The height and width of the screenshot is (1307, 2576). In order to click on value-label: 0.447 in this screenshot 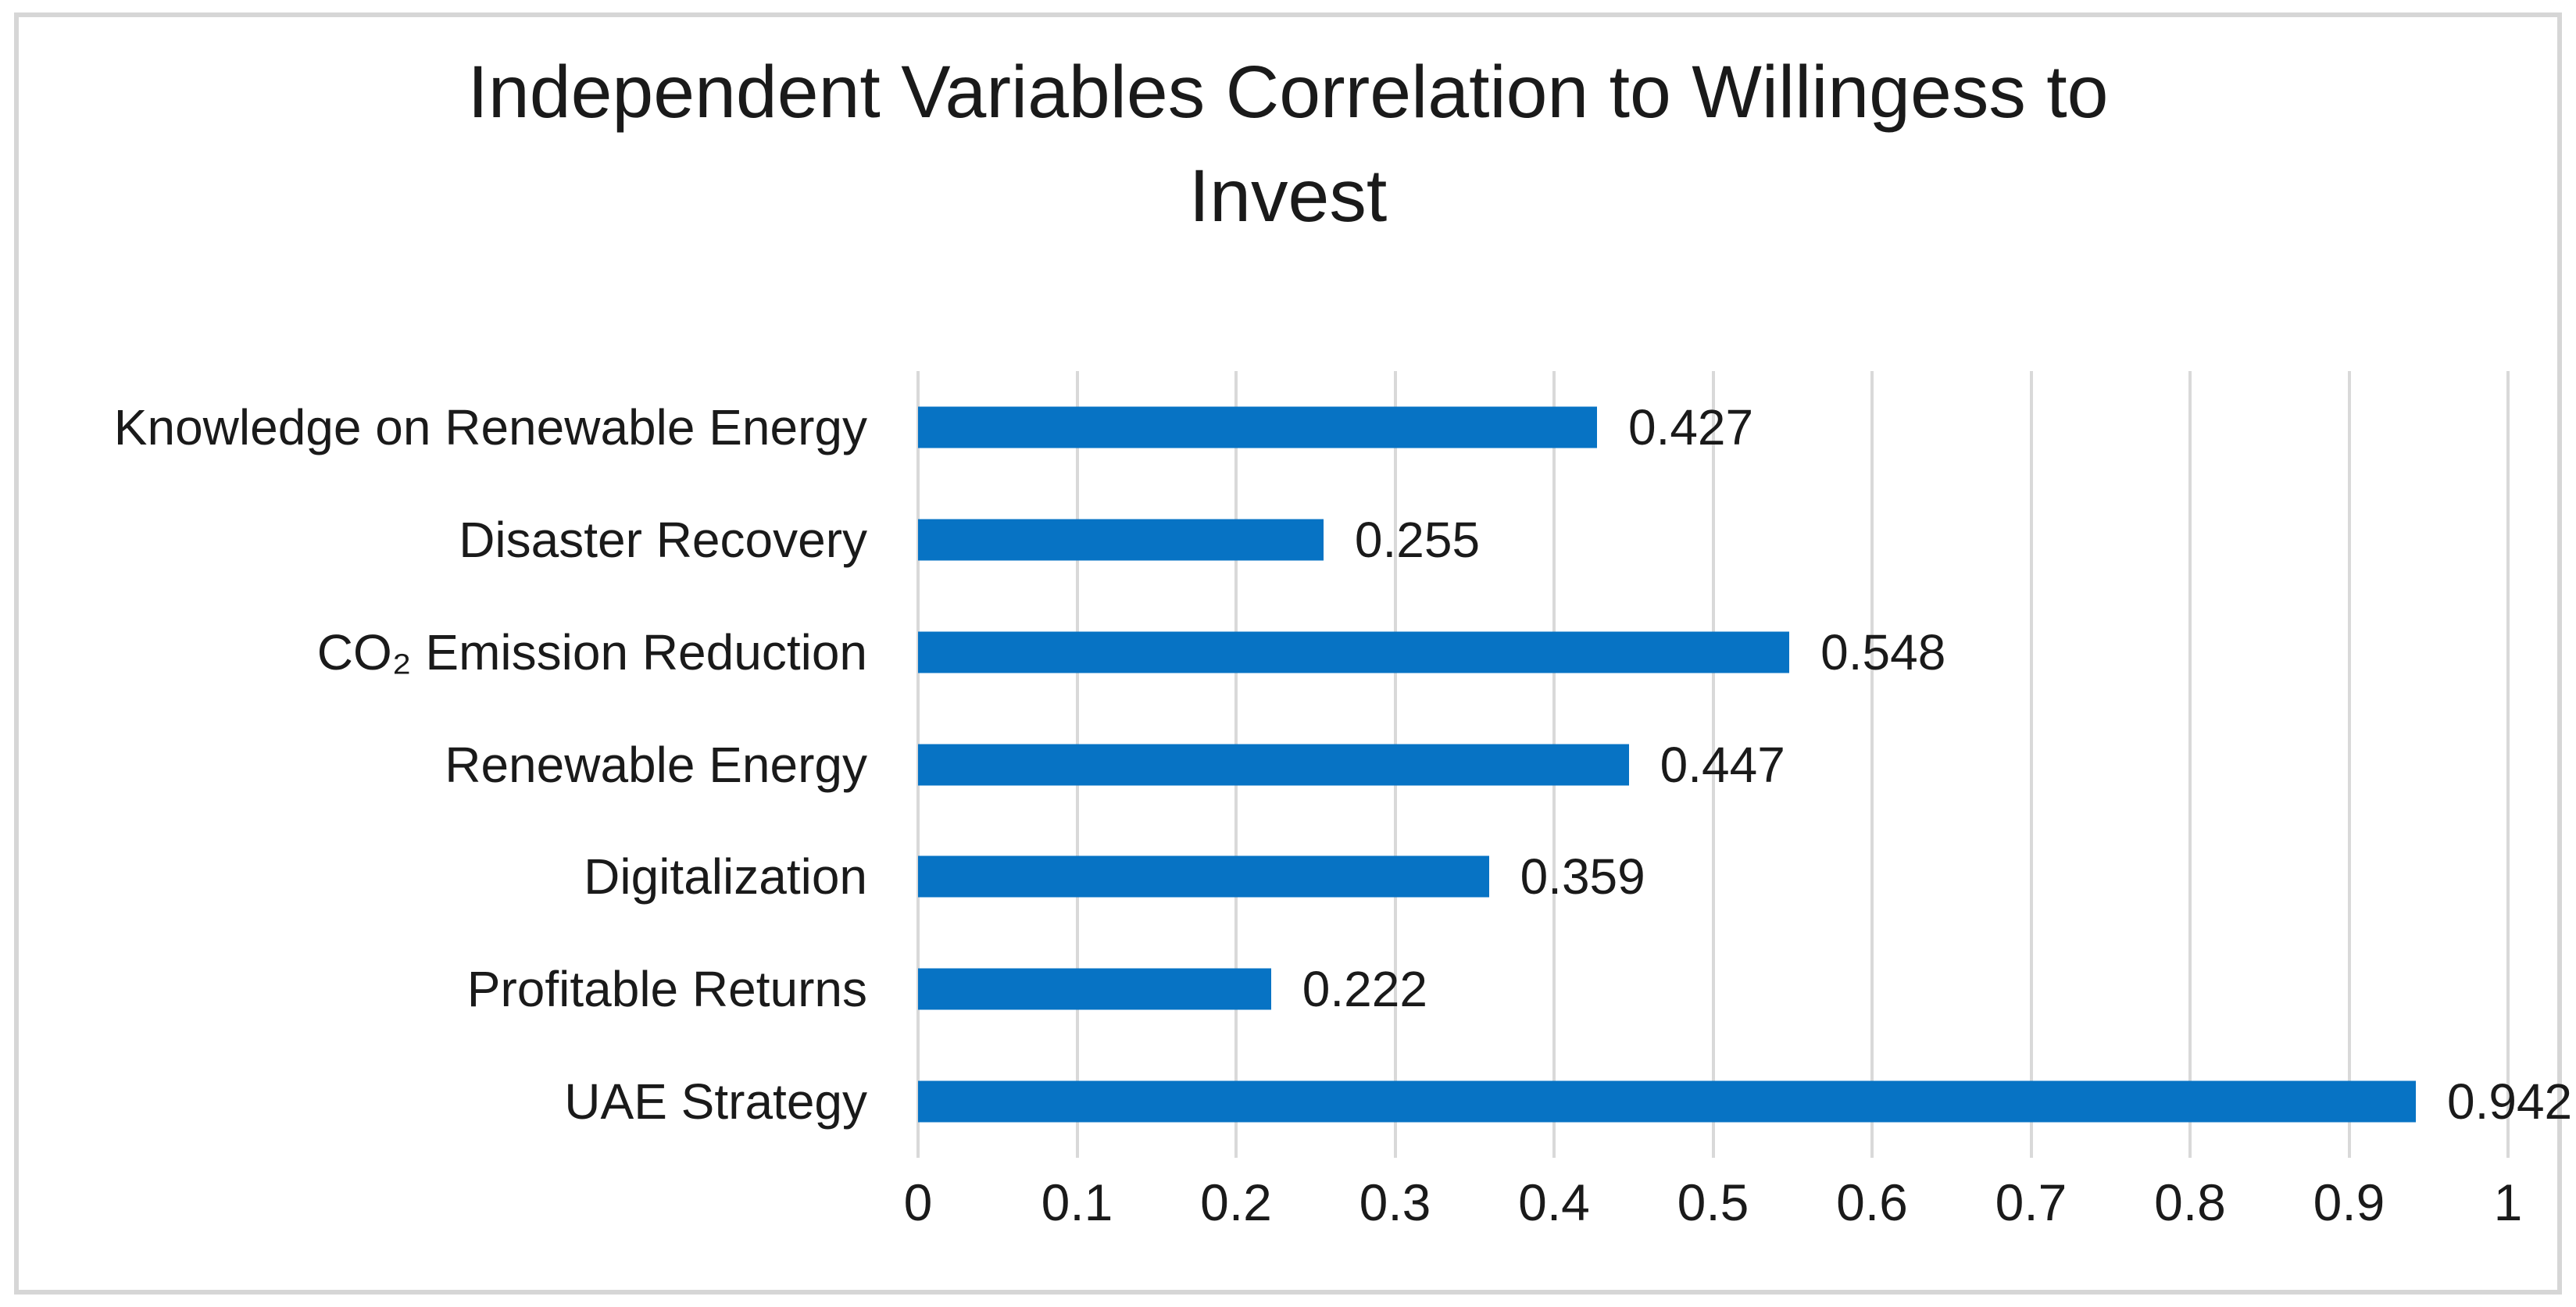, I will do `click(1723, 764)`.